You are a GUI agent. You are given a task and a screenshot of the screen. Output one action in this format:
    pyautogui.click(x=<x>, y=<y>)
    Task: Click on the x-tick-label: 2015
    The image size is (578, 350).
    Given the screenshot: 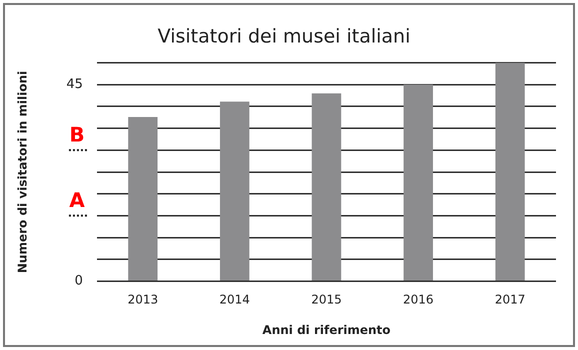 What is the action you would take?
    pyautogui.click(x=326, y=299)
    